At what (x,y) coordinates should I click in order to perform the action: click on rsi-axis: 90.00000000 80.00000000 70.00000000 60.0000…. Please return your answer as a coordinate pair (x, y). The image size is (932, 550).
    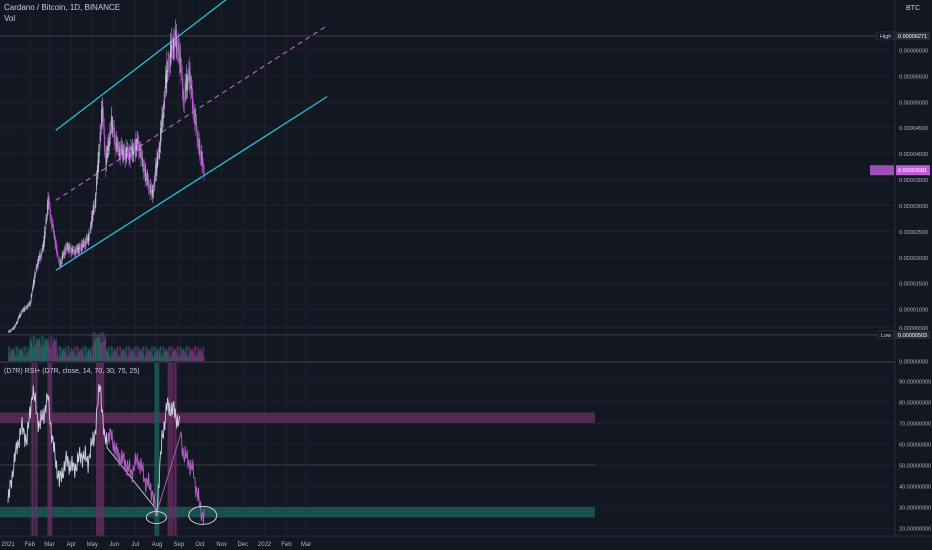
    Looking at the image, I should click on (915, 456).